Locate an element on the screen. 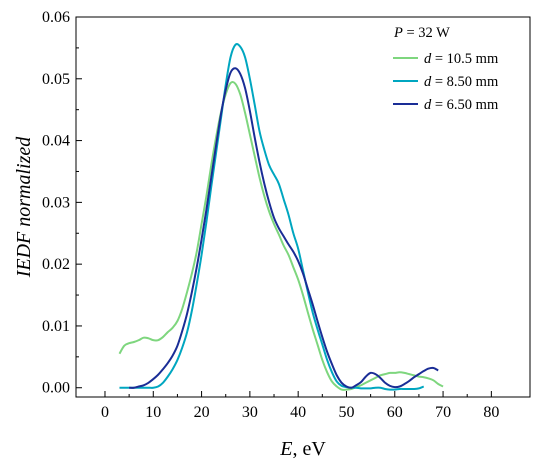 The width and height of the screenshot is (550, 464). x-tick-label: 60 is located at coordinates (395, 412).